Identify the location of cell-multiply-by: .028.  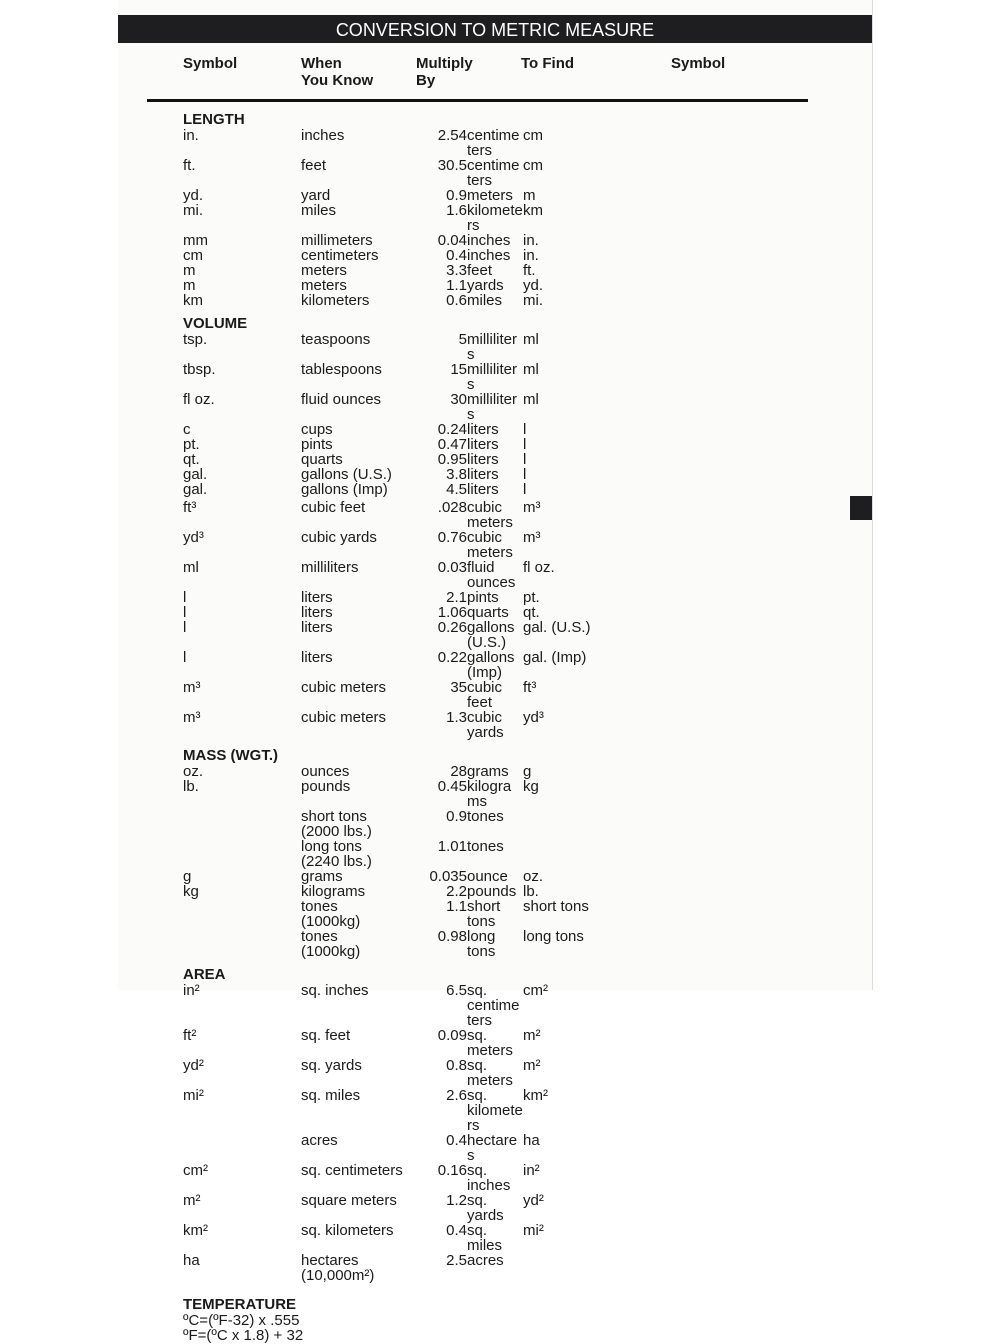
(452, 507).